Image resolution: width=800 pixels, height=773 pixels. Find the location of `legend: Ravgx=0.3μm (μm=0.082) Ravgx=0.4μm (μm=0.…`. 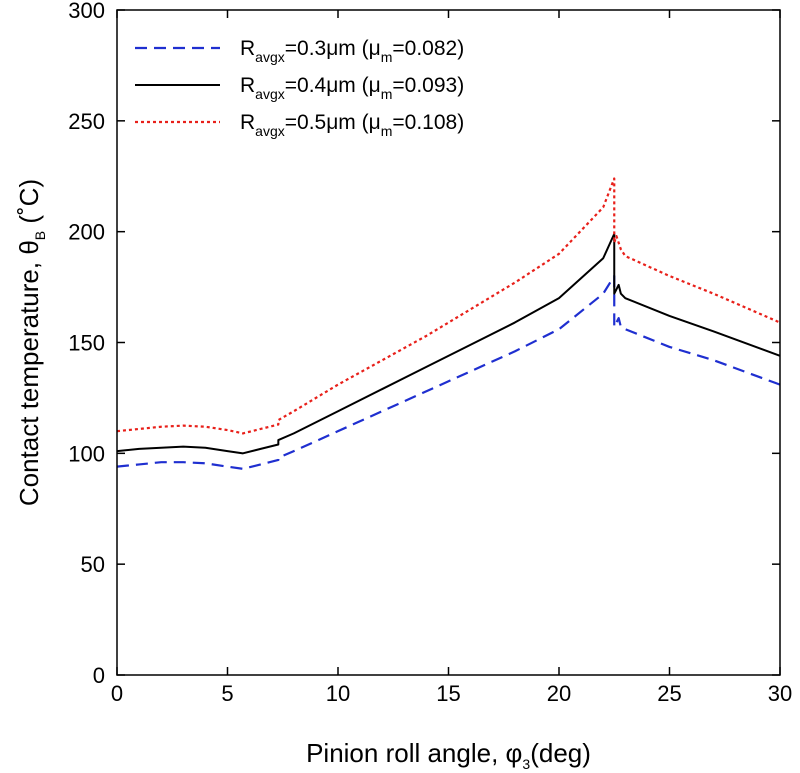

legend: Ravgx=0.3μm (μm=0.082) Ravgx=0.4μm (μm=0.… is located at coordinates (299, 88).